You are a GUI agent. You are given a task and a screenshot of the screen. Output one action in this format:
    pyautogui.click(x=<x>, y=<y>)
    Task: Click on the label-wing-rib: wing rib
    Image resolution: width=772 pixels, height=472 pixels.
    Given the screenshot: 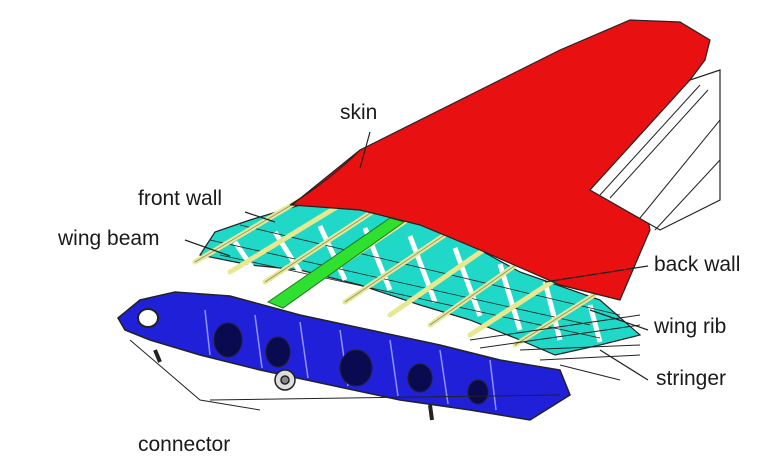 What is the action you would take?
    pyautogui.click(x=690, y=327)
    